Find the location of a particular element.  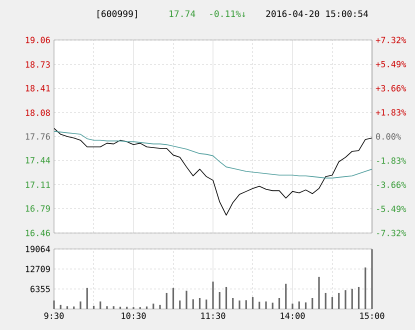

x-tick-label: 10:30 is located at coordinates (134, 315).